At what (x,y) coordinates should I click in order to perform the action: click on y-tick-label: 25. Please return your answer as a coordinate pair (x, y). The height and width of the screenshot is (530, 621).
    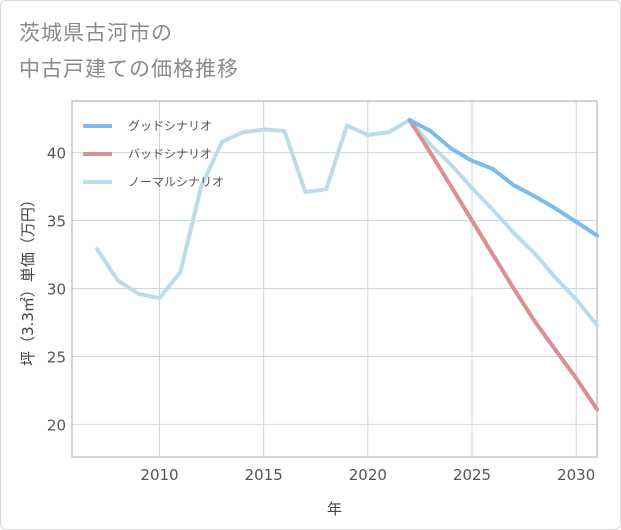
    Looking at the image, I should click on (56, 357).